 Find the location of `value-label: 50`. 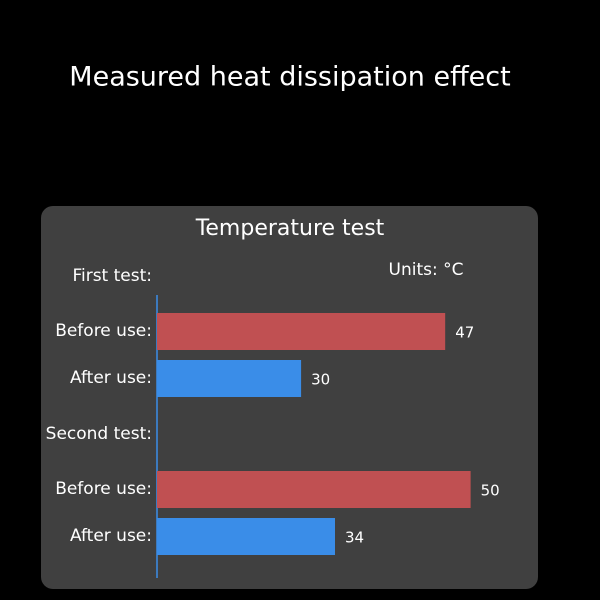

value-label: 50 is located at coordinates (490, 491).